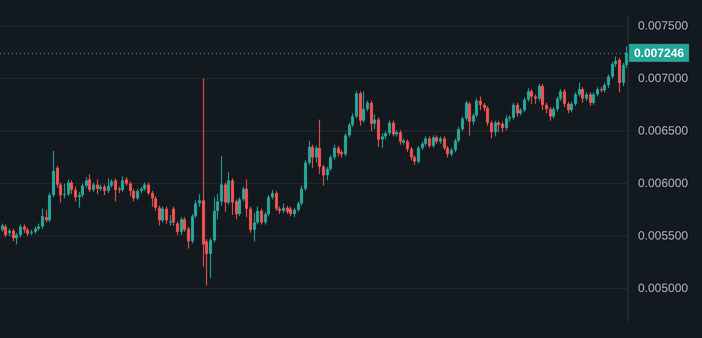 This screenshot has width=702, height=338. What do you see at coordinates (663, 25) in the screenshot?
I see `y-tick-label: 0.007500` at bounding box center [663, 25].